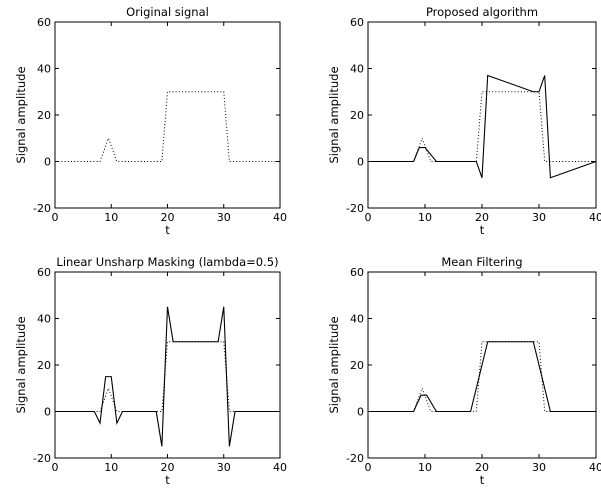 The height and width of the screenshot is (490, 601). Describe the element at coordinates (167, 12) in the screenshot. I see `chart-title: Original signal` at that location.